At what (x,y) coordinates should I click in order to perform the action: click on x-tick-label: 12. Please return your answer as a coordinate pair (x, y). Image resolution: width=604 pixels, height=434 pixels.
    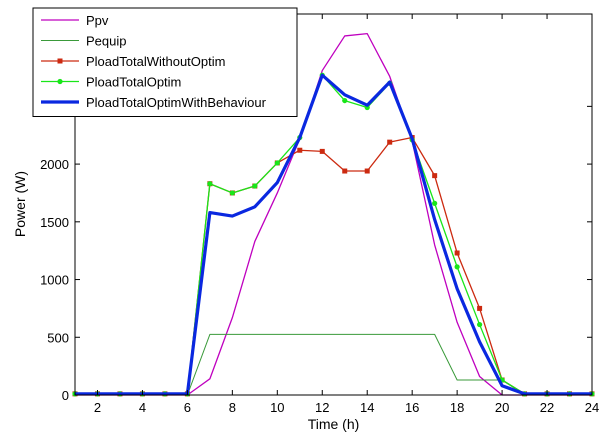
    Looking at the image, I should click on (322, 407).